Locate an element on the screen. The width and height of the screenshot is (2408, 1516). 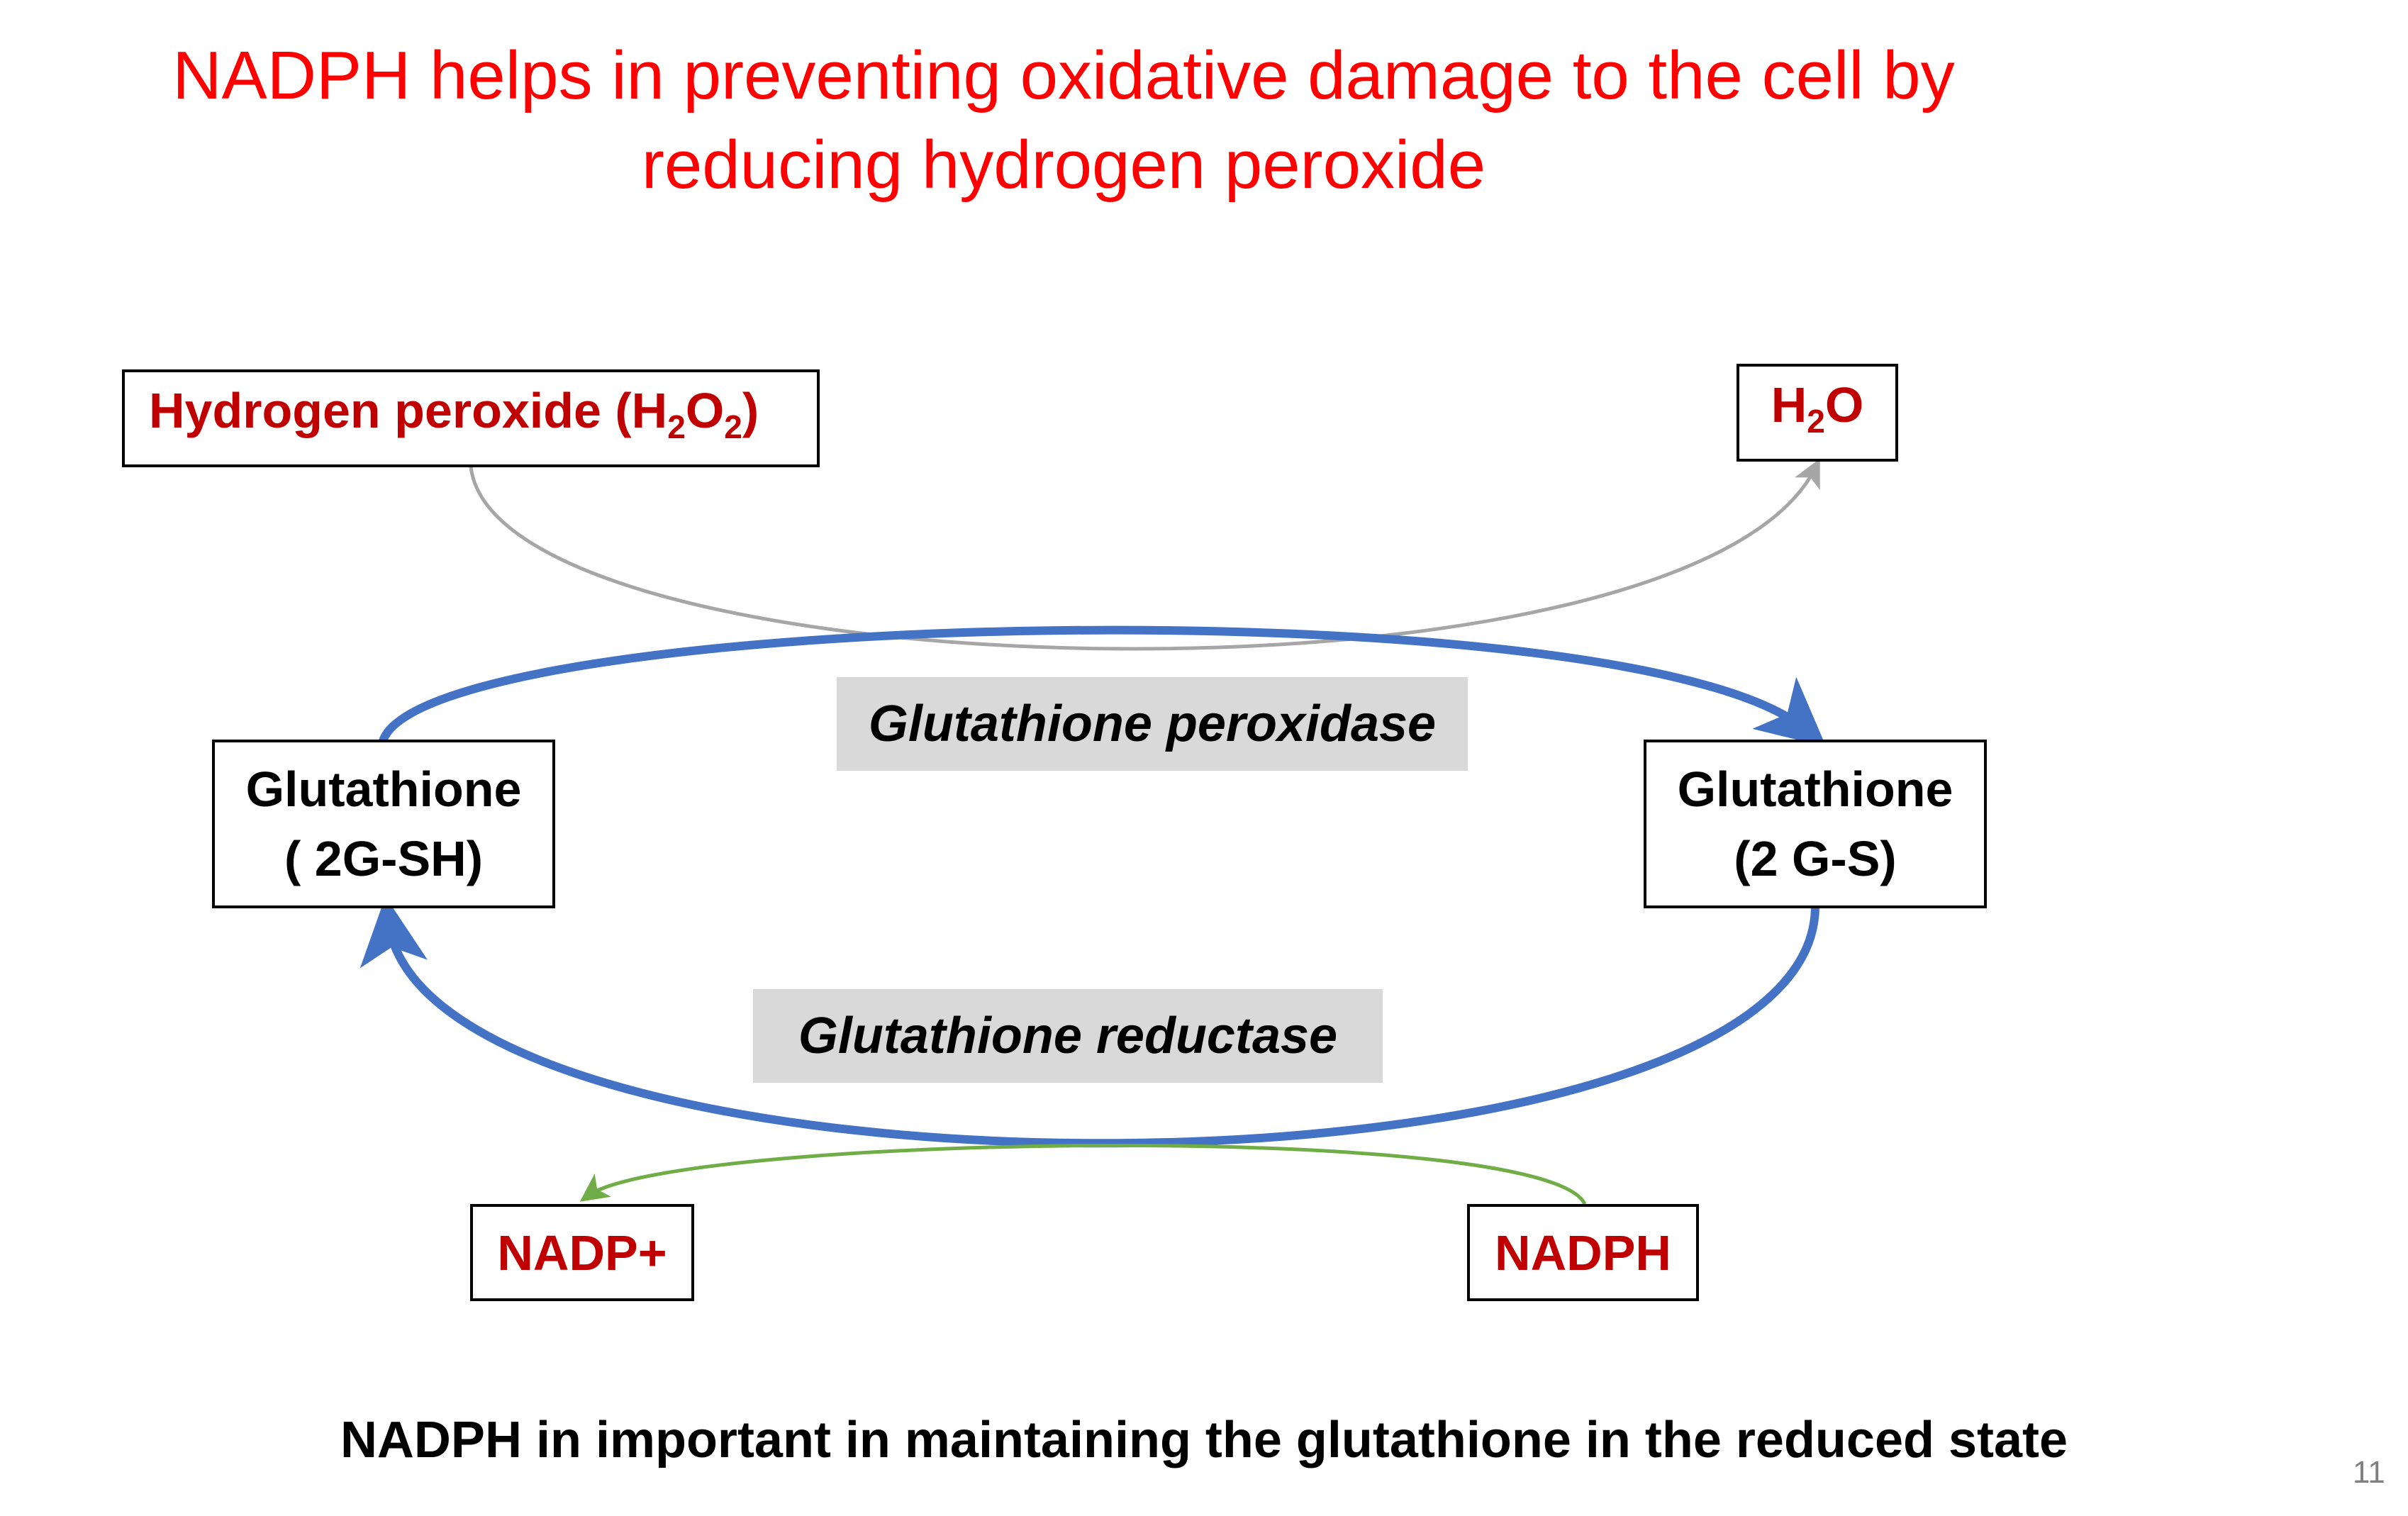
glutathione-peroxidase-label: Glutathione peroxidase is located at coordinates (1152, 724).